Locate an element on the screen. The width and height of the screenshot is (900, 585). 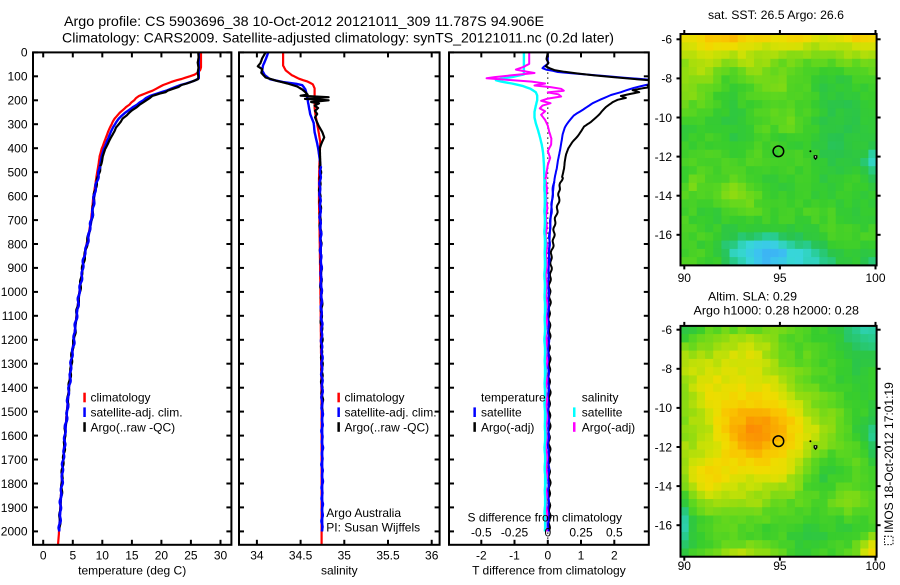
svg-text: 36 is located at coordinates (432, 556).